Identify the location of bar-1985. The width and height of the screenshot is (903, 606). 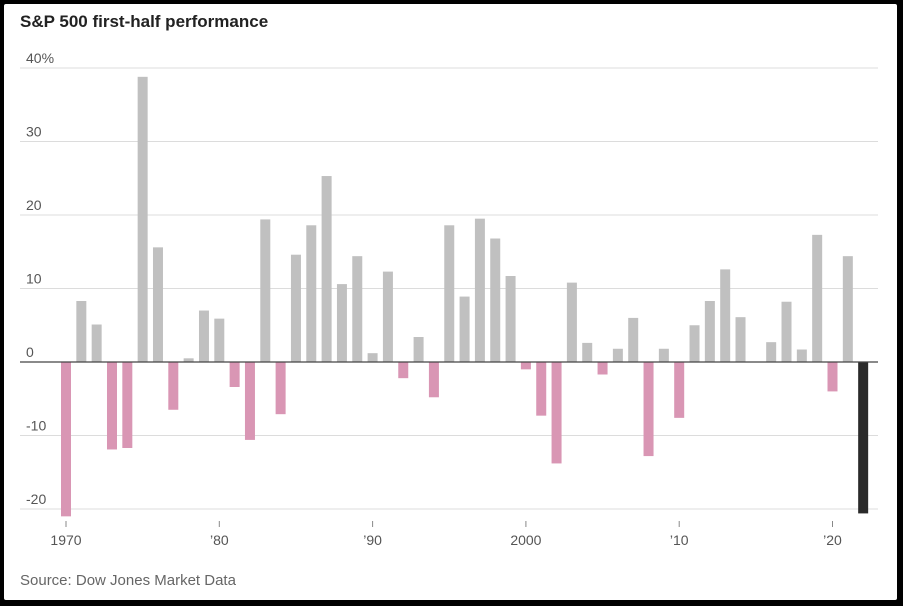
(295, 308).